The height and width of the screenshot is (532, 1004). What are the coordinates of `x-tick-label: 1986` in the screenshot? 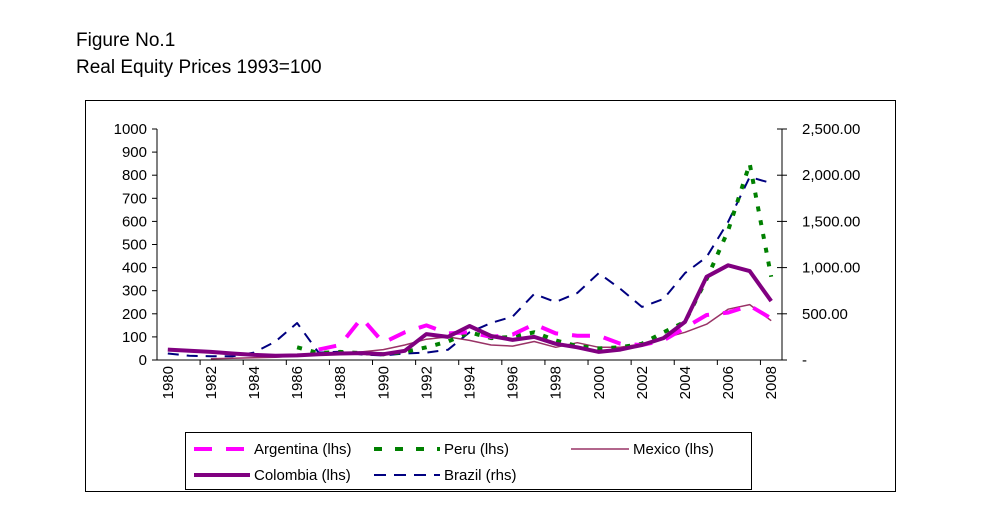 It's located at (297, 382).